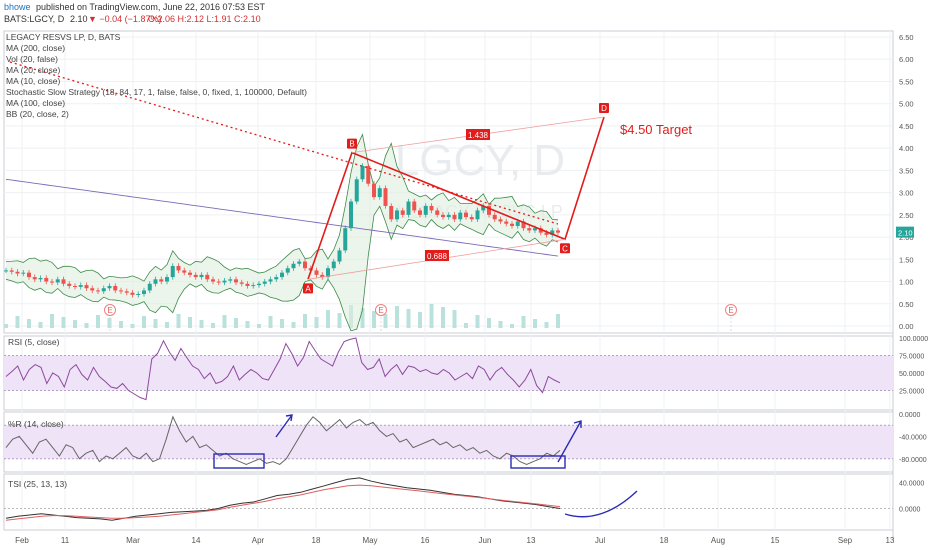  I want to click on ratio-badge, so click(478, 134).